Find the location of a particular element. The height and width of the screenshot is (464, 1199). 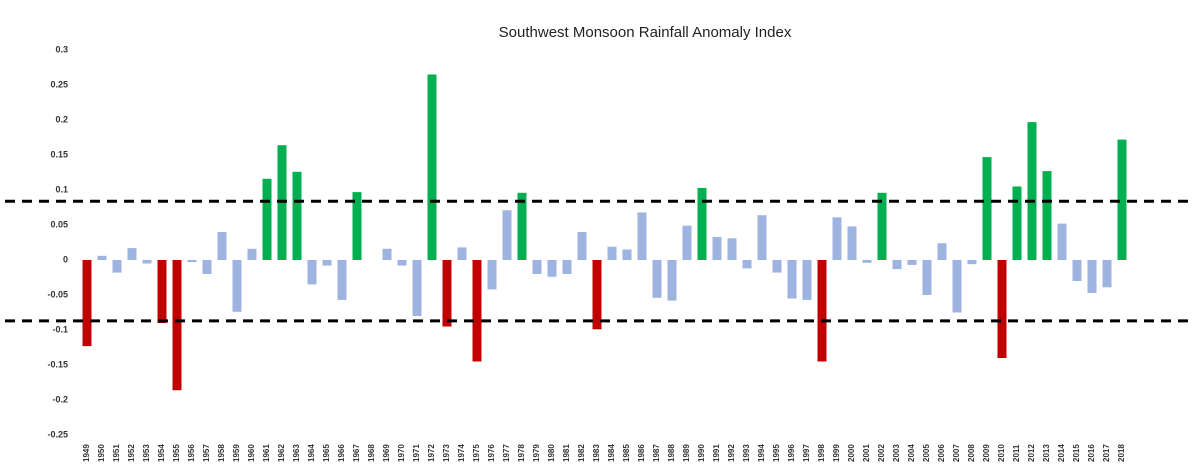

x-tick-label: 1952 is located at coordinates (131, 453).